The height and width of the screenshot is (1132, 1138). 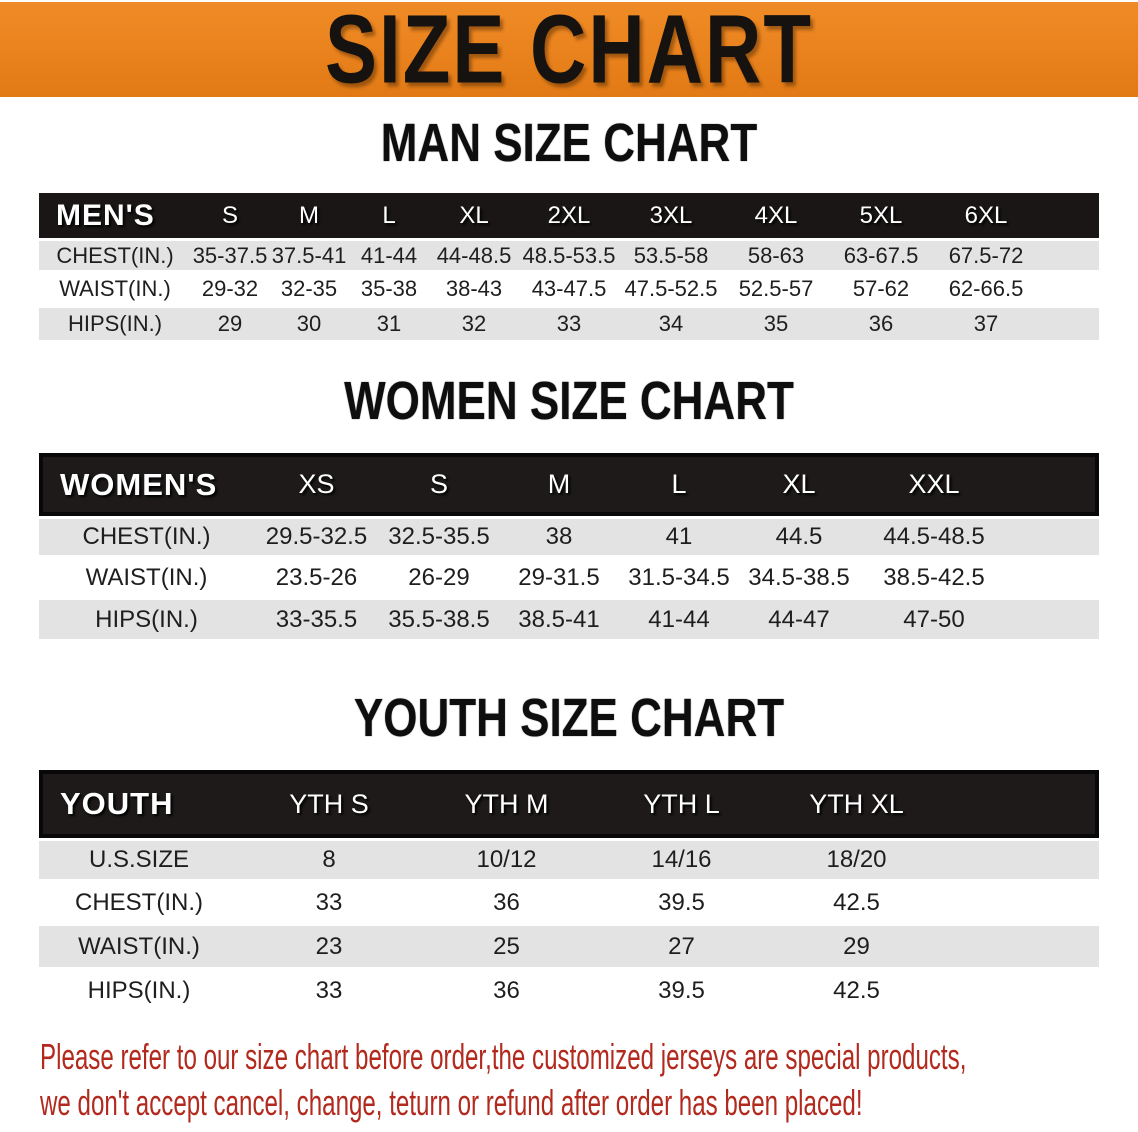 I want to click on size-value-cell: 23, so click(x=329, y=948).